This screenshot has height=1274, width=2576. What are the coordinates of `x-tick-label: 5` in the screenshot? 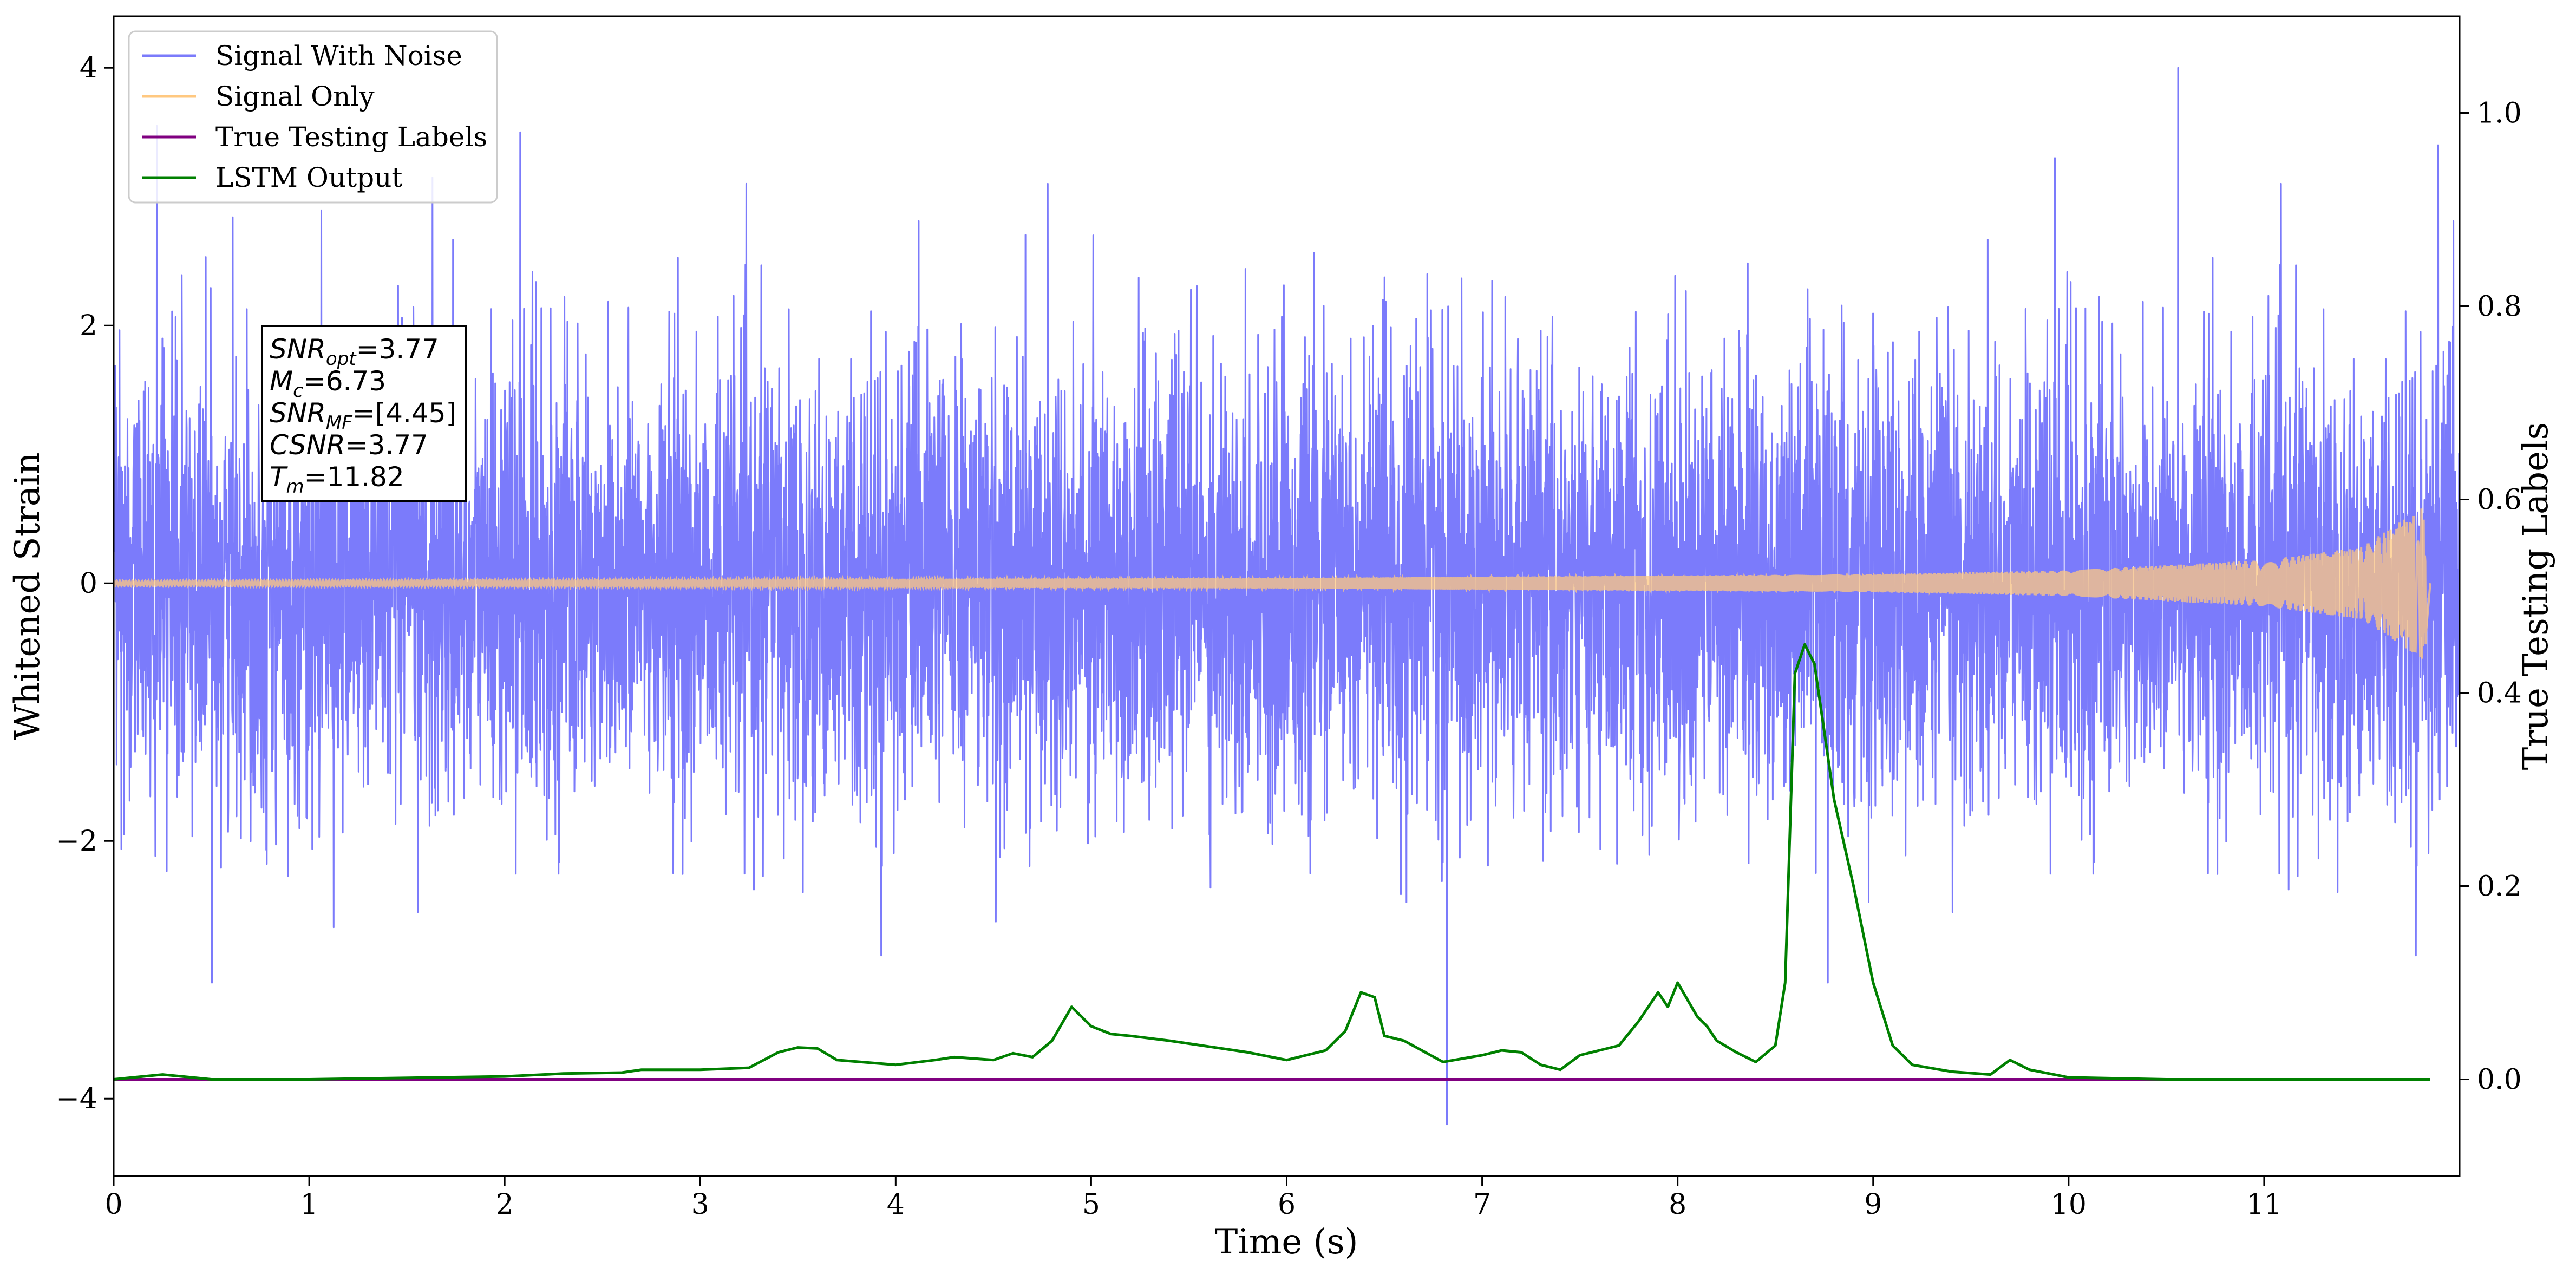 It's located at (1091, 1204).